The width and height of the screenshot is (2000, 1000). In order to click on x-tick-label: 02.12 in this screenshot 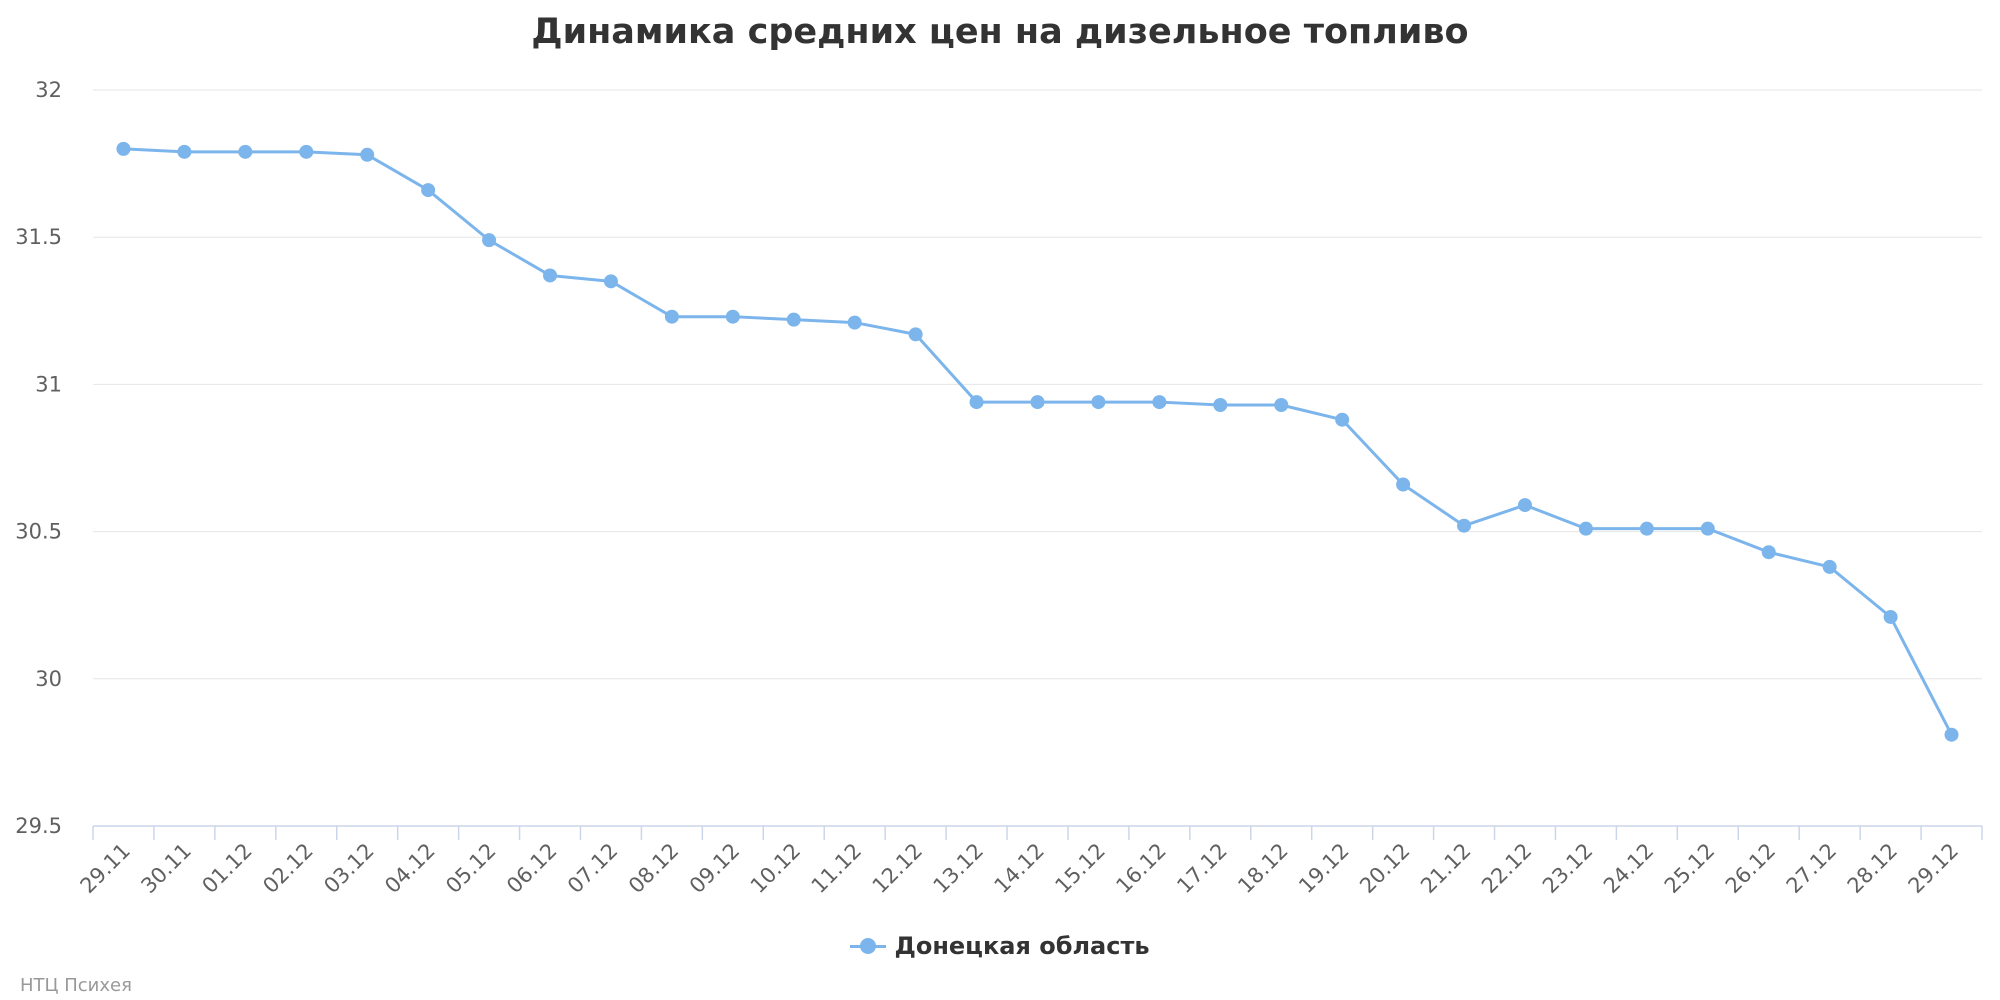, I will do `click(287, 868)`.